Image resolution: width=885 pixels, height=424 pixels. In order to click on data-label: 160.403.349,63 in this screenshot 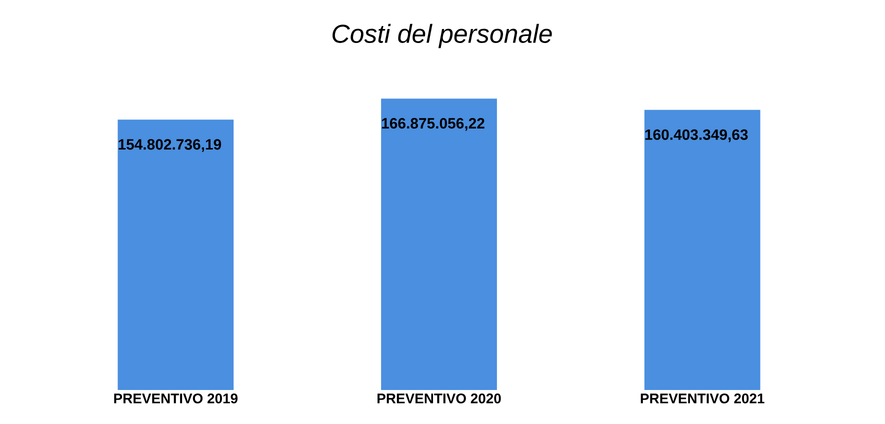, I will do `click(696, 135)`.